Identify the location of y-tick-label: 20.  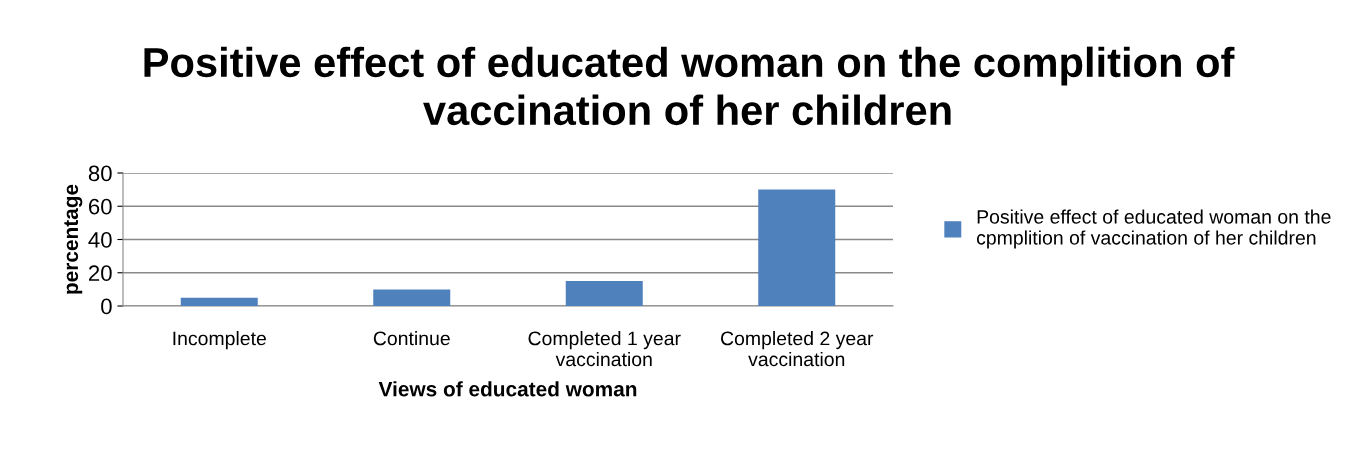
(100, 273).